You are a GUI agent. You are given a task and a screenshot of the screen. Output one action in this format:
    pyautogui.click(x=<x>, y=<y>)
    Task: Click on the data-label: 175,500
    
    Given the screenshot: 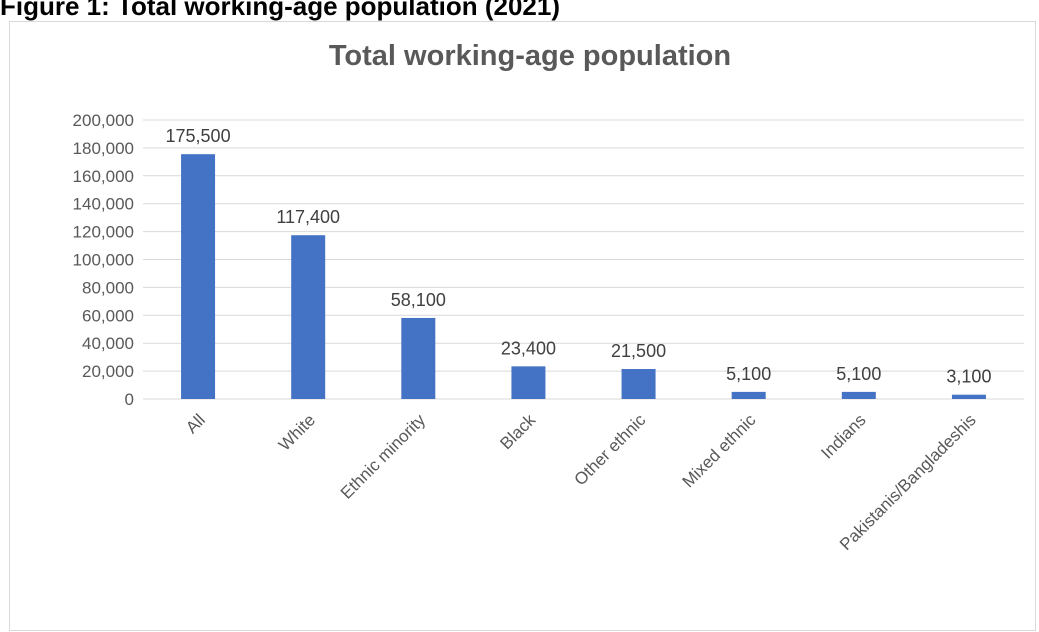 What is the action you would take?
    pyautogui.click(x=198, y=136)
    